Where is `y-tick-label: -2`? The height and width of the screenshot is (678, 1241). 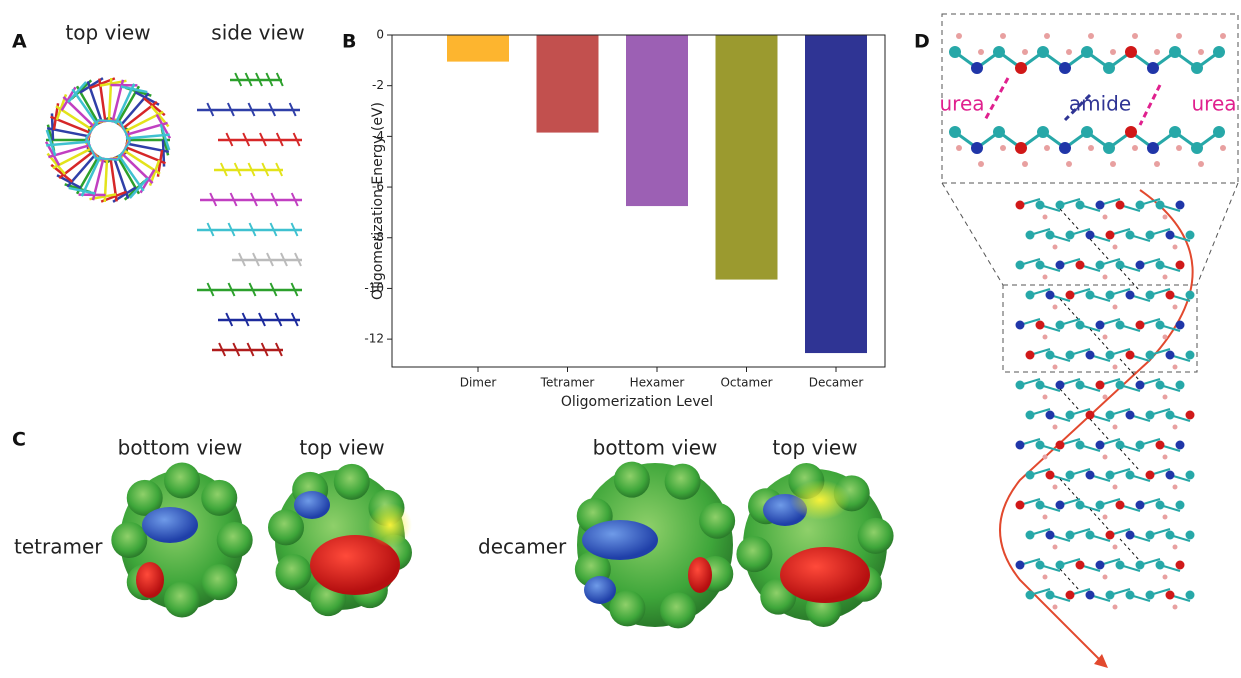
y-tick-label: -2 is located at coordinates (378, 85).